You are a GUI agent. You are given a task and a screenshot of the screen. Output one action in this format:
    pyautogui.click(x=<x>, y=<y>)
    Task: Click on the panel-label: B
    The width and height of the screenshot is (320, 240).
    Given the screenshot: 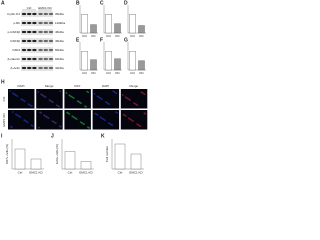 What is the action you would take?
    pyautogui.click(x=78, y=3)
    